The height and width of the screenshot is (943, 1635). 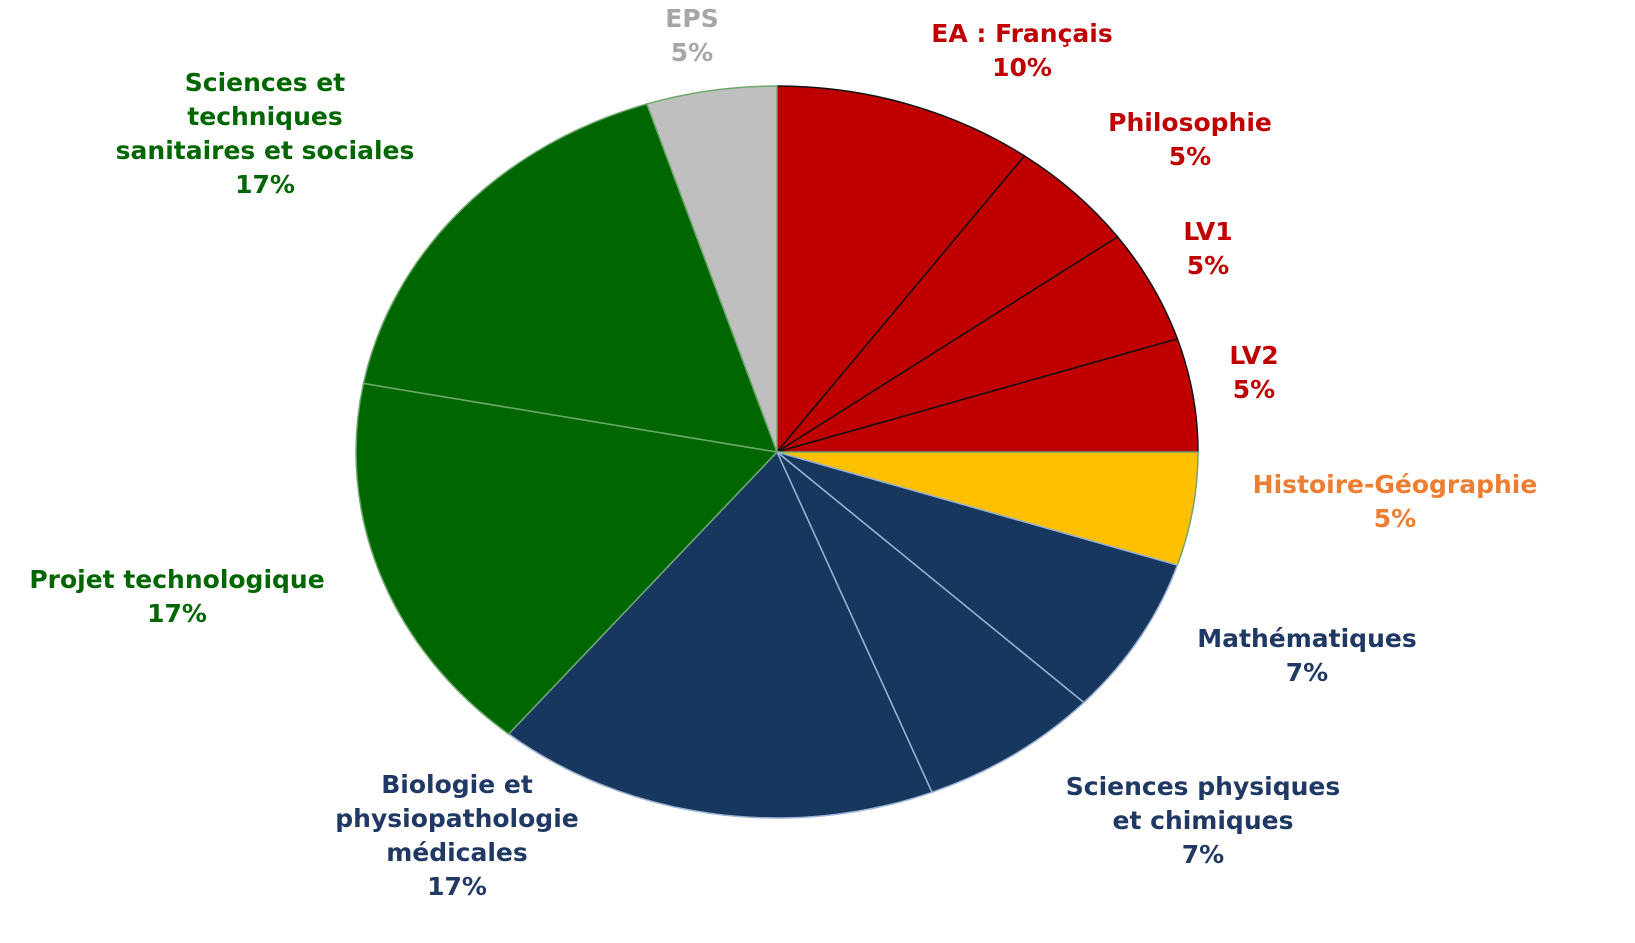 I want to click on label-line: physiopathologie, so click(x=456, y=818).